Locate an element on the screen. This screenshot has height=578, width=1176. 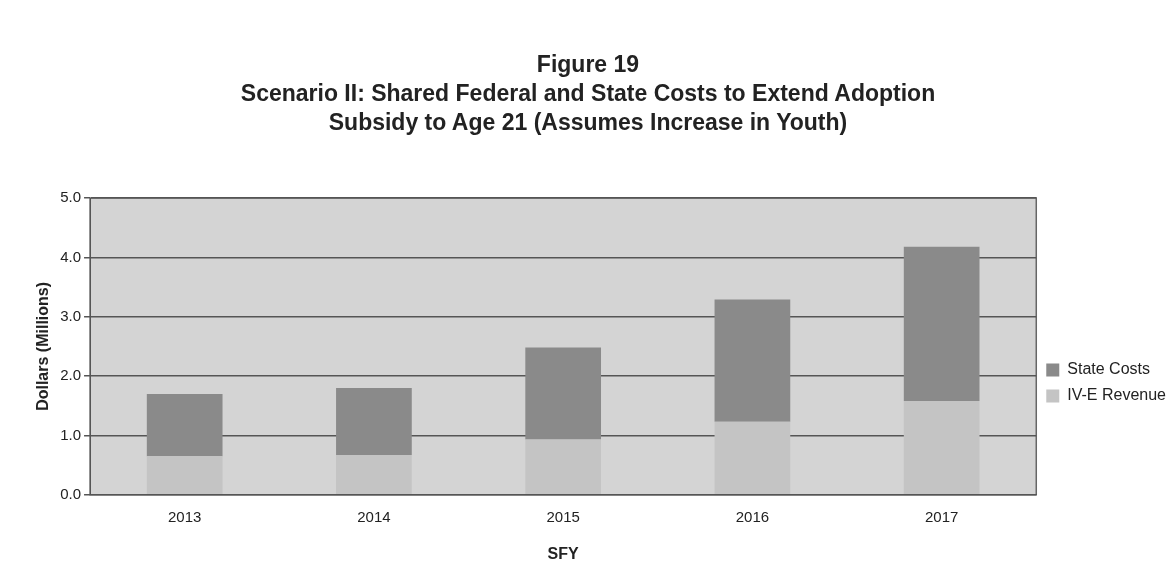
y-tick-label: 1.0 is located at coordinates (71, 434).